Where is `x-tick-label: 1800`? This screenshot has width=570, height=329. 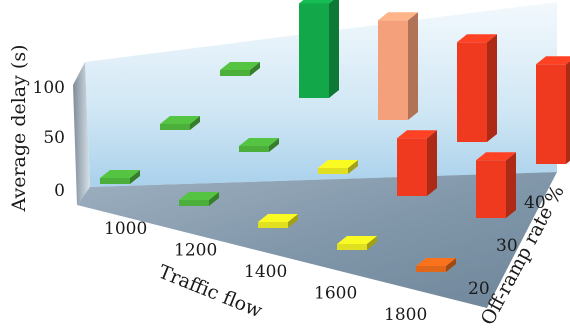 x-tick-label: 1800 is located at coordinates (405, 315).